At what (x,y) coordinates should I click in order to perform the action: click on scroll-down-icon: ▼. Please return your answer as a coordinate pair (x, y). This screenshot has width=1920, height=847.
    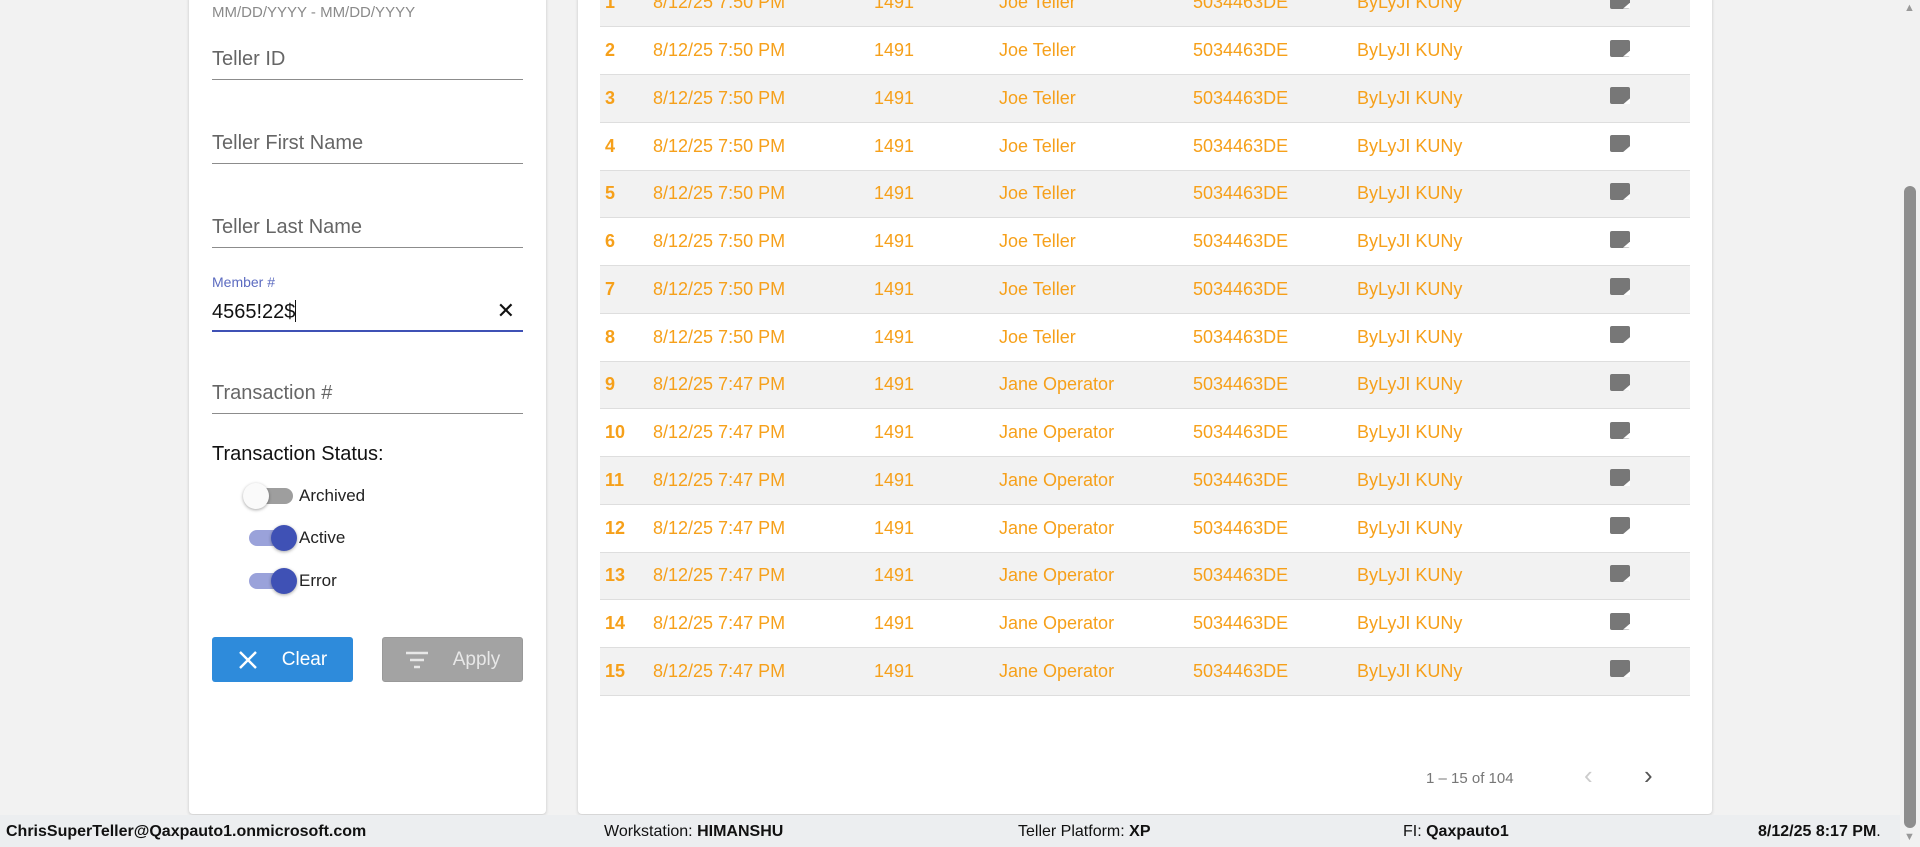
    Looking at the image, I should click on (1909, 837).